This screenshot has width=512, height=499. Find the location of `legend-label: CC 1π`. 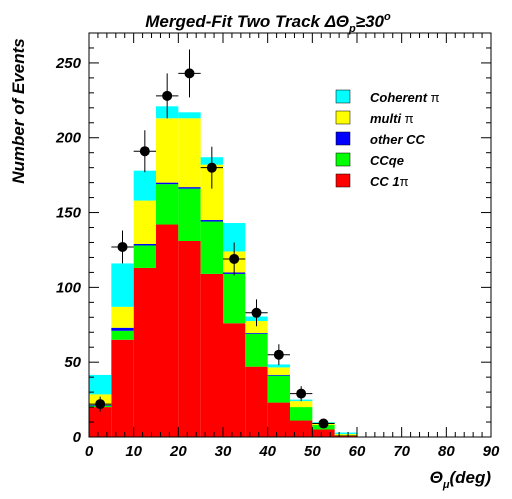

legend-label: CC 1π is located at coordinates (389, 181).